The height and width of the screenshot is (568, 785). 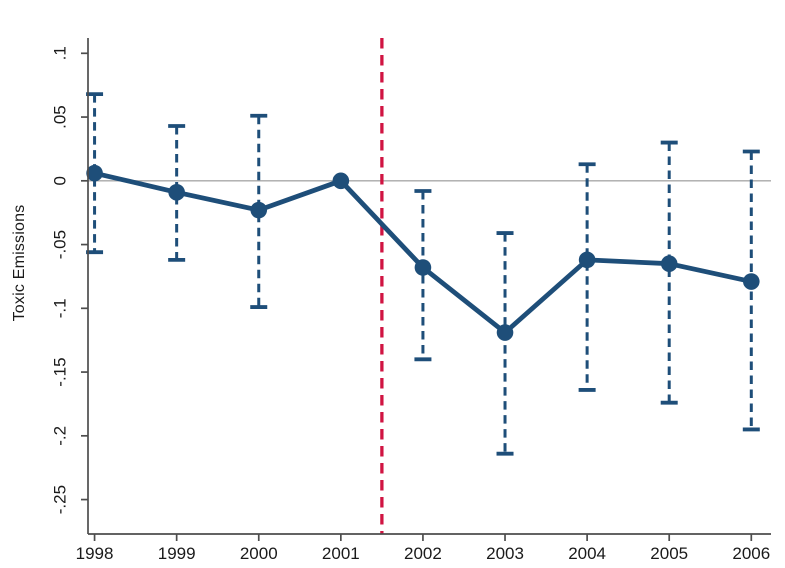 I want to click on x-tick-label: 2000, so click(x=259, y=553).